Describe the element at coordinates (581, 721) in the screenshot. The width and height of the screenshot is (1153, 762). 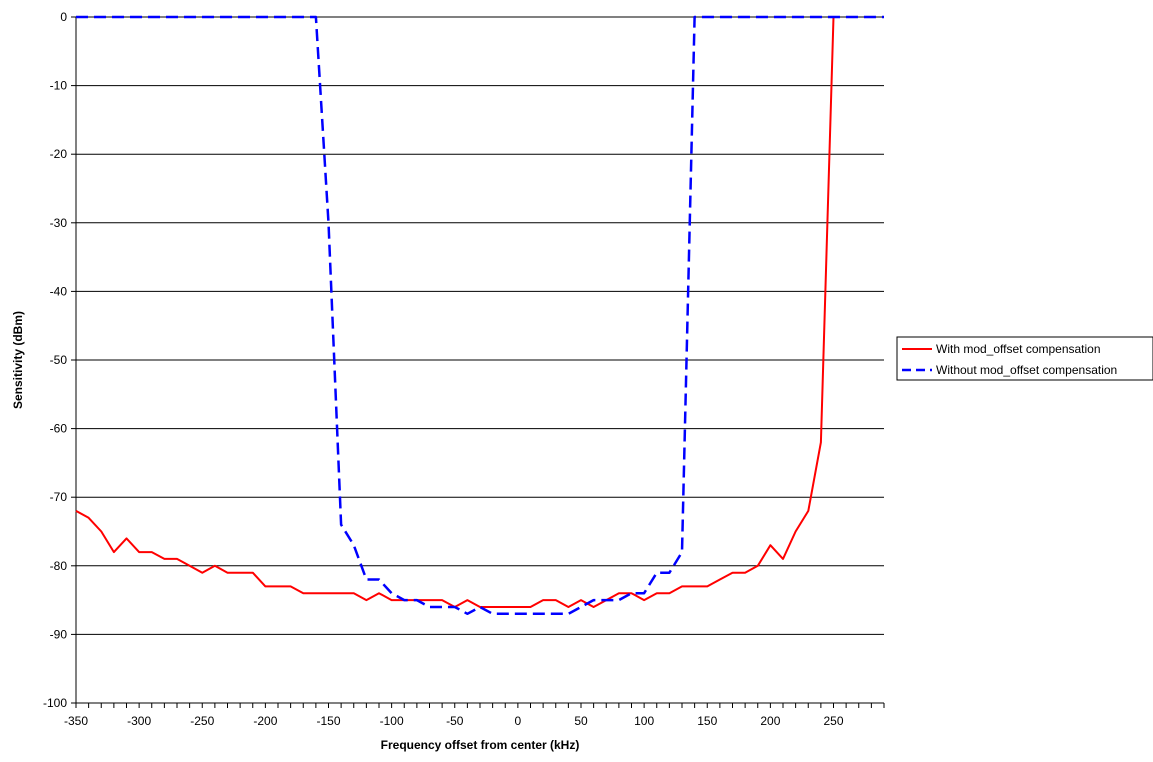
I see `x-tick-label: 50` at that location.